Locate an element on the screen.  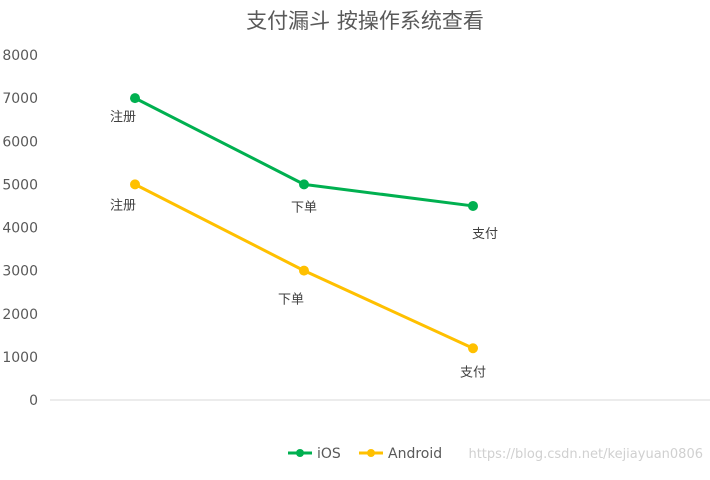
y-tick-label: 4000 is located at coordinates (20, 229).